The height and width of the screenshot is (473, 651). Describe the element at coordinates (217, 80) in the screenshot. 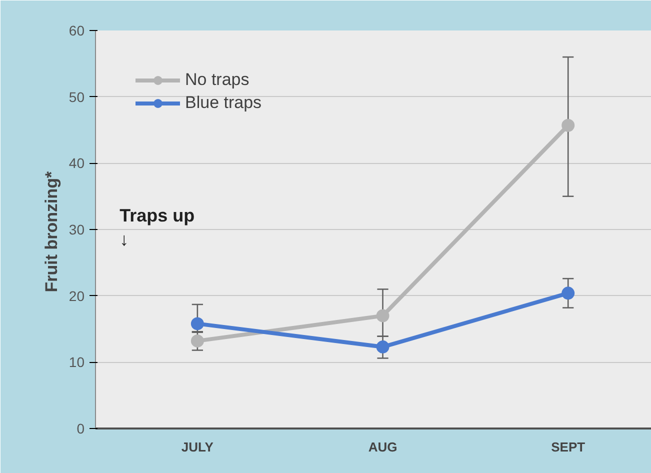

I see `legend-label: No traps` at that location.